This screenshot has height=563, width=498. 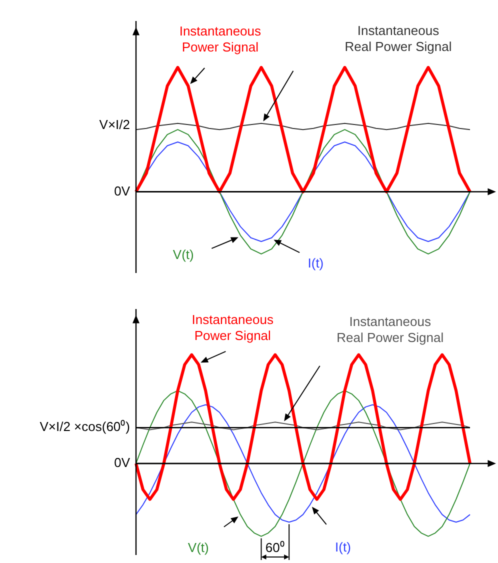 I want to click on ref-line-label: V×I/2 ×cos(60⁰), so click(x=85, y=426).